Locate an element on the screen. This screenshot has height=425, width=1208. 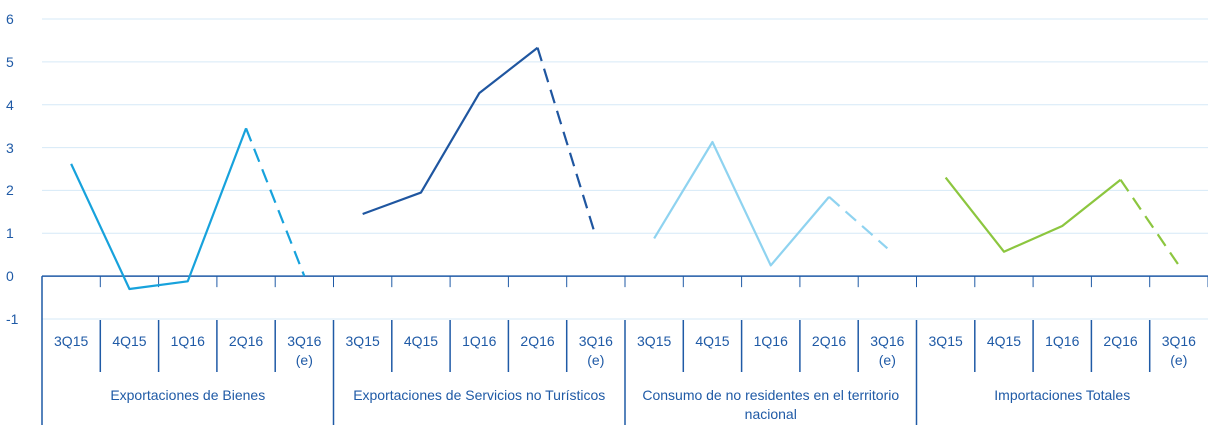
y-tick-label: 3 is located at coordinates (10, 147).